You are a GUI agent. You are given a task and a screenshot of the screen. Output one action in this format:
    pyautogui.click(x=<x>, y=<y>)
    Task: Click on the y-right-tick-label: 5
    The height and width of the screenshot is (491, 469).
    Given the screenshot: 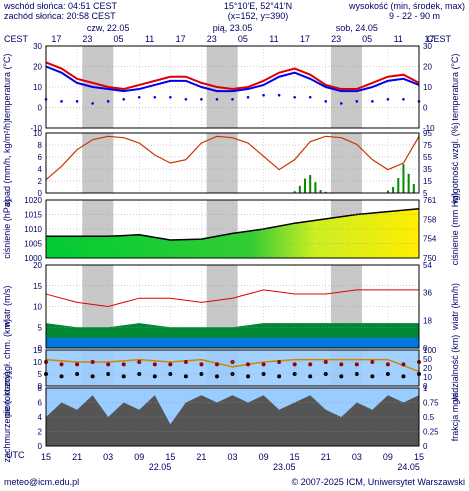 What is the action you would take?
    pyautogui.click(x=425, y=193)
    